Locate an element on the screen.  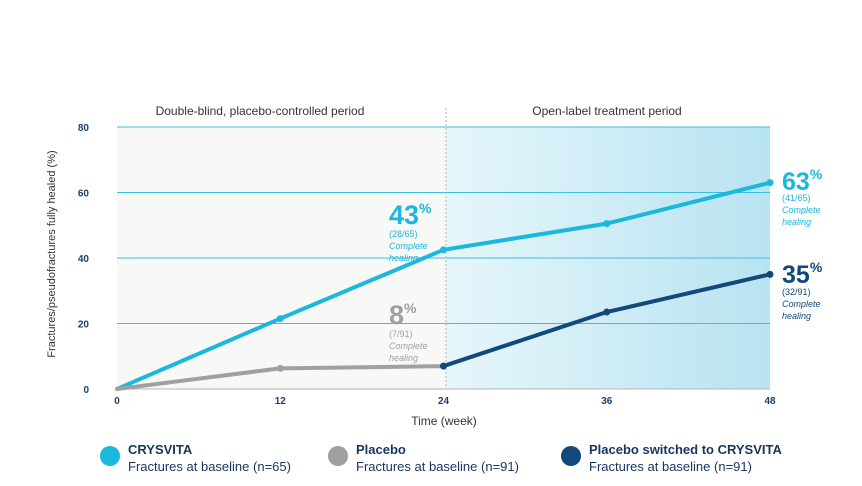
annotation-value: 63% is located at coordinates (802, 181).